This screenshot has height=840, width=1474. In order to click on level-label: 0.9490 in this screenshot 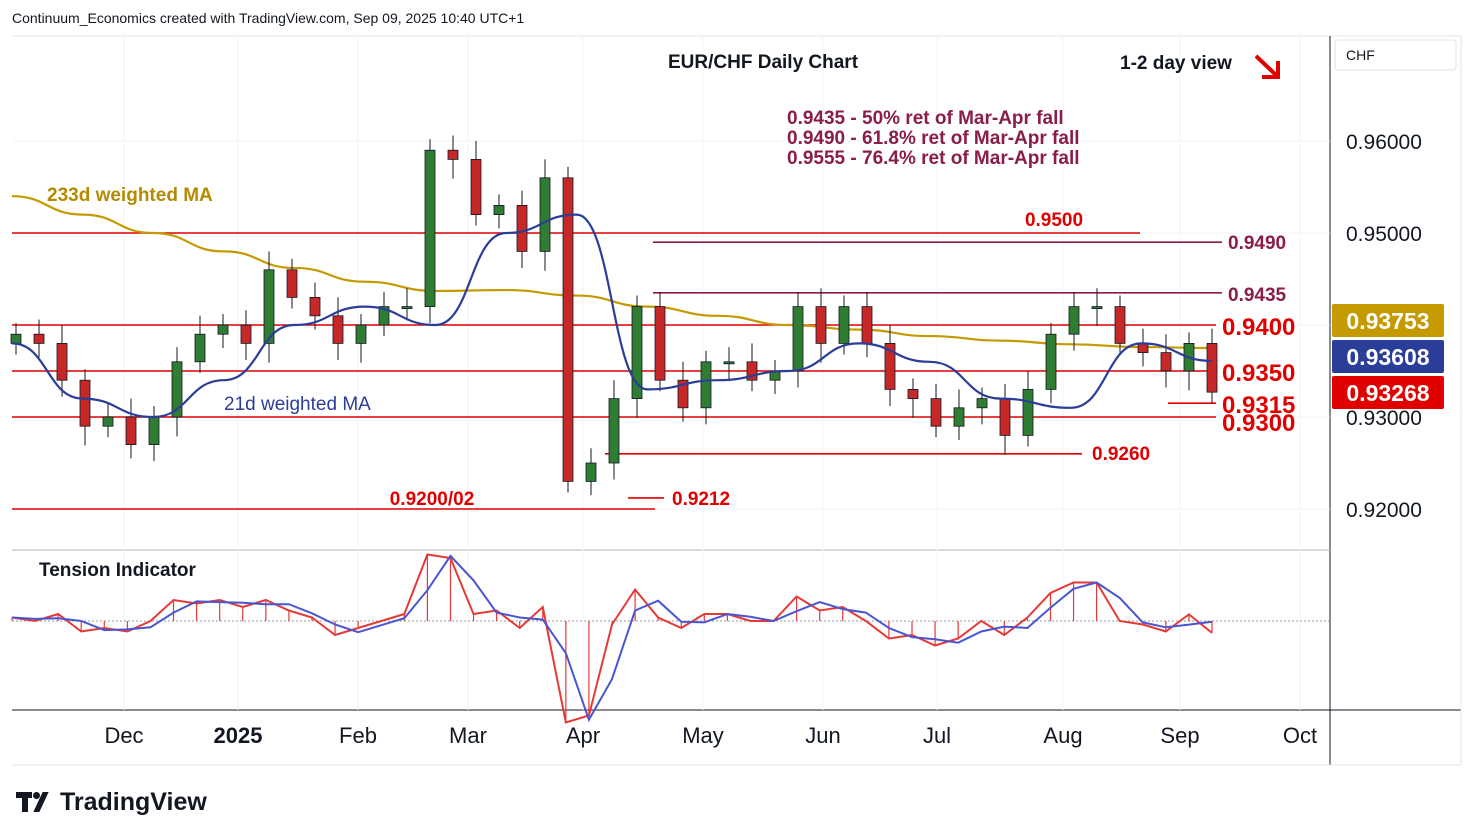, I will do `click(1257, 243)`.